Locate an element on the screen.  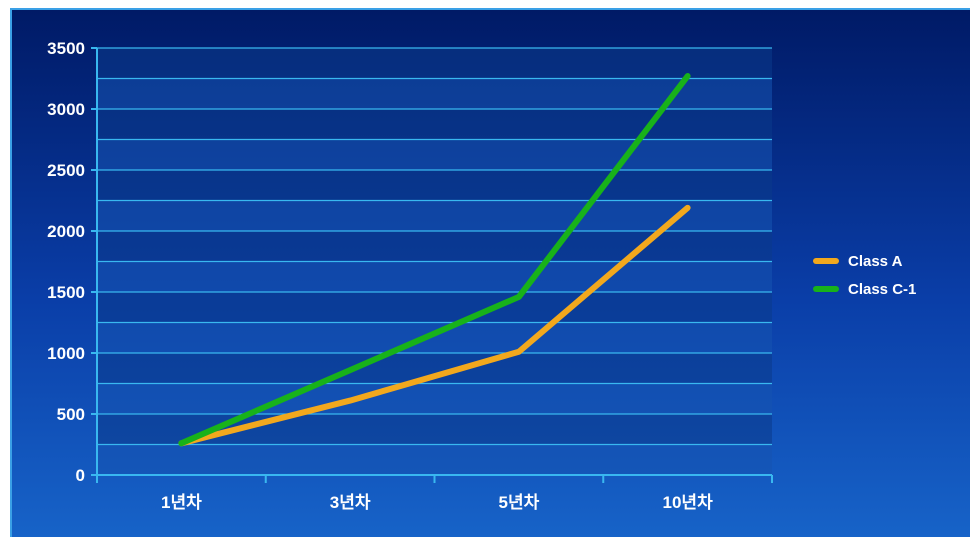
y-tick-labels: 0 500 1000 1500 2000 2500 3000 3500 is located at coordinates (66, 262).